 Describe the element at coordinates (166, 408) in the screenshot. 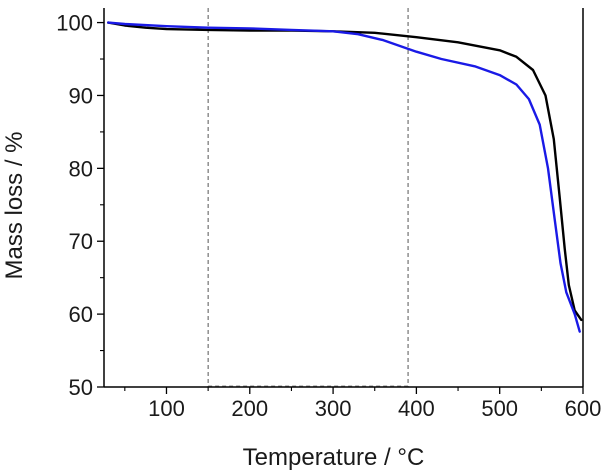

I see `x-tick-label-100: 100` at that location.